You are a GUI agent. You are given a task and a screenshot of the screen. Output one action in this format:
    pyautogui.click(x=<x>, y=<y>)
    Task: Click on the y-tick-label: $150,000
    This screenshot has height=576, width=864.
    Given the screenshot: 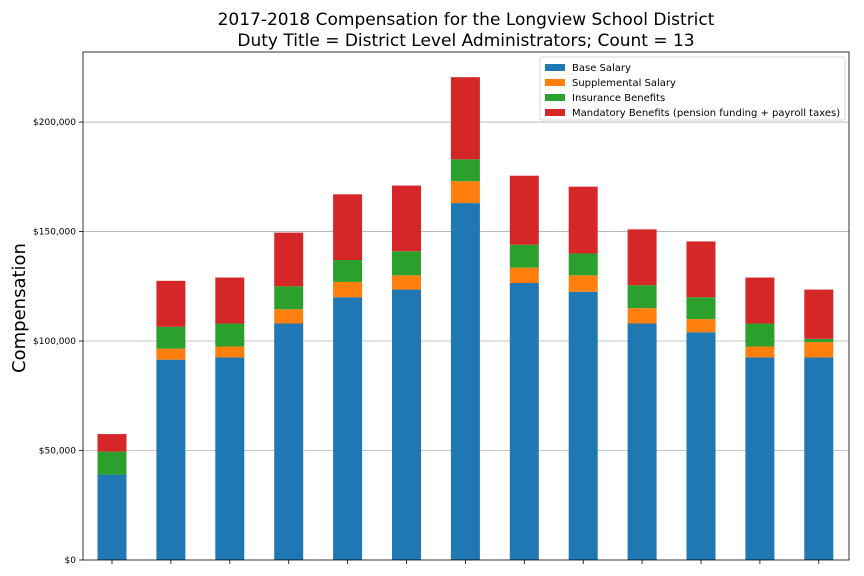 What is the action you would take?
    pyautogui.click(x=54, y=233)
    